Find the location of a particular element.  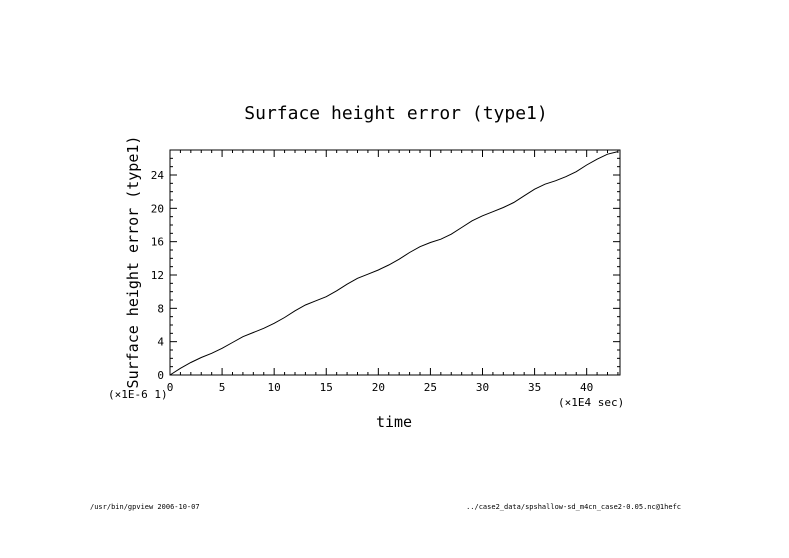

x-tick-label: 0 is located at coordinates (170, 387).